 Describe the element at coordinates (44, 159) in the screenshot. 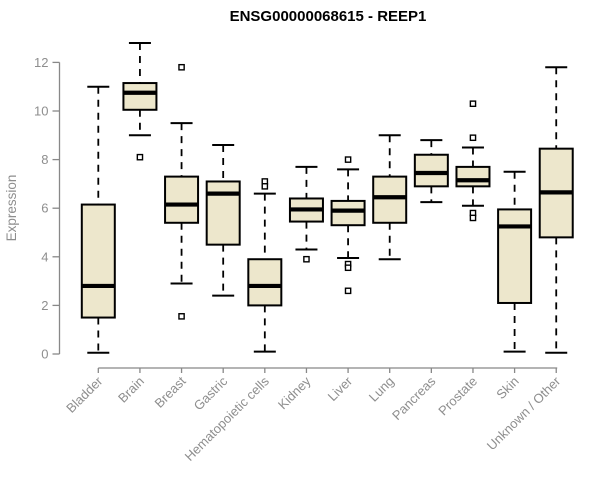

I see `y-tick-label: 8` at that location.